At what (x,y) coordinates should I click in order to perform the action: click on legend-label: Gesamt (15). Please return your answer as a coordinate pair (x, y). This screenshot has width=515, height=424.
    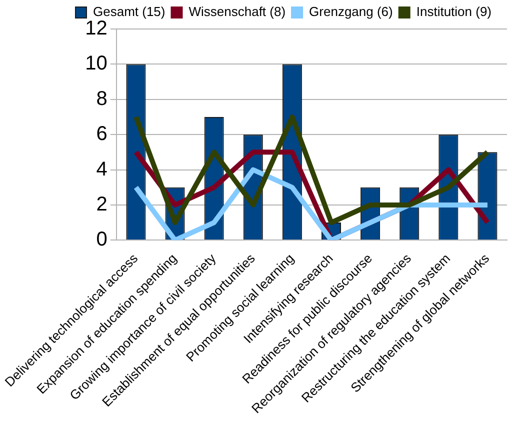
    Looking at the image, I should click on (129, 12).